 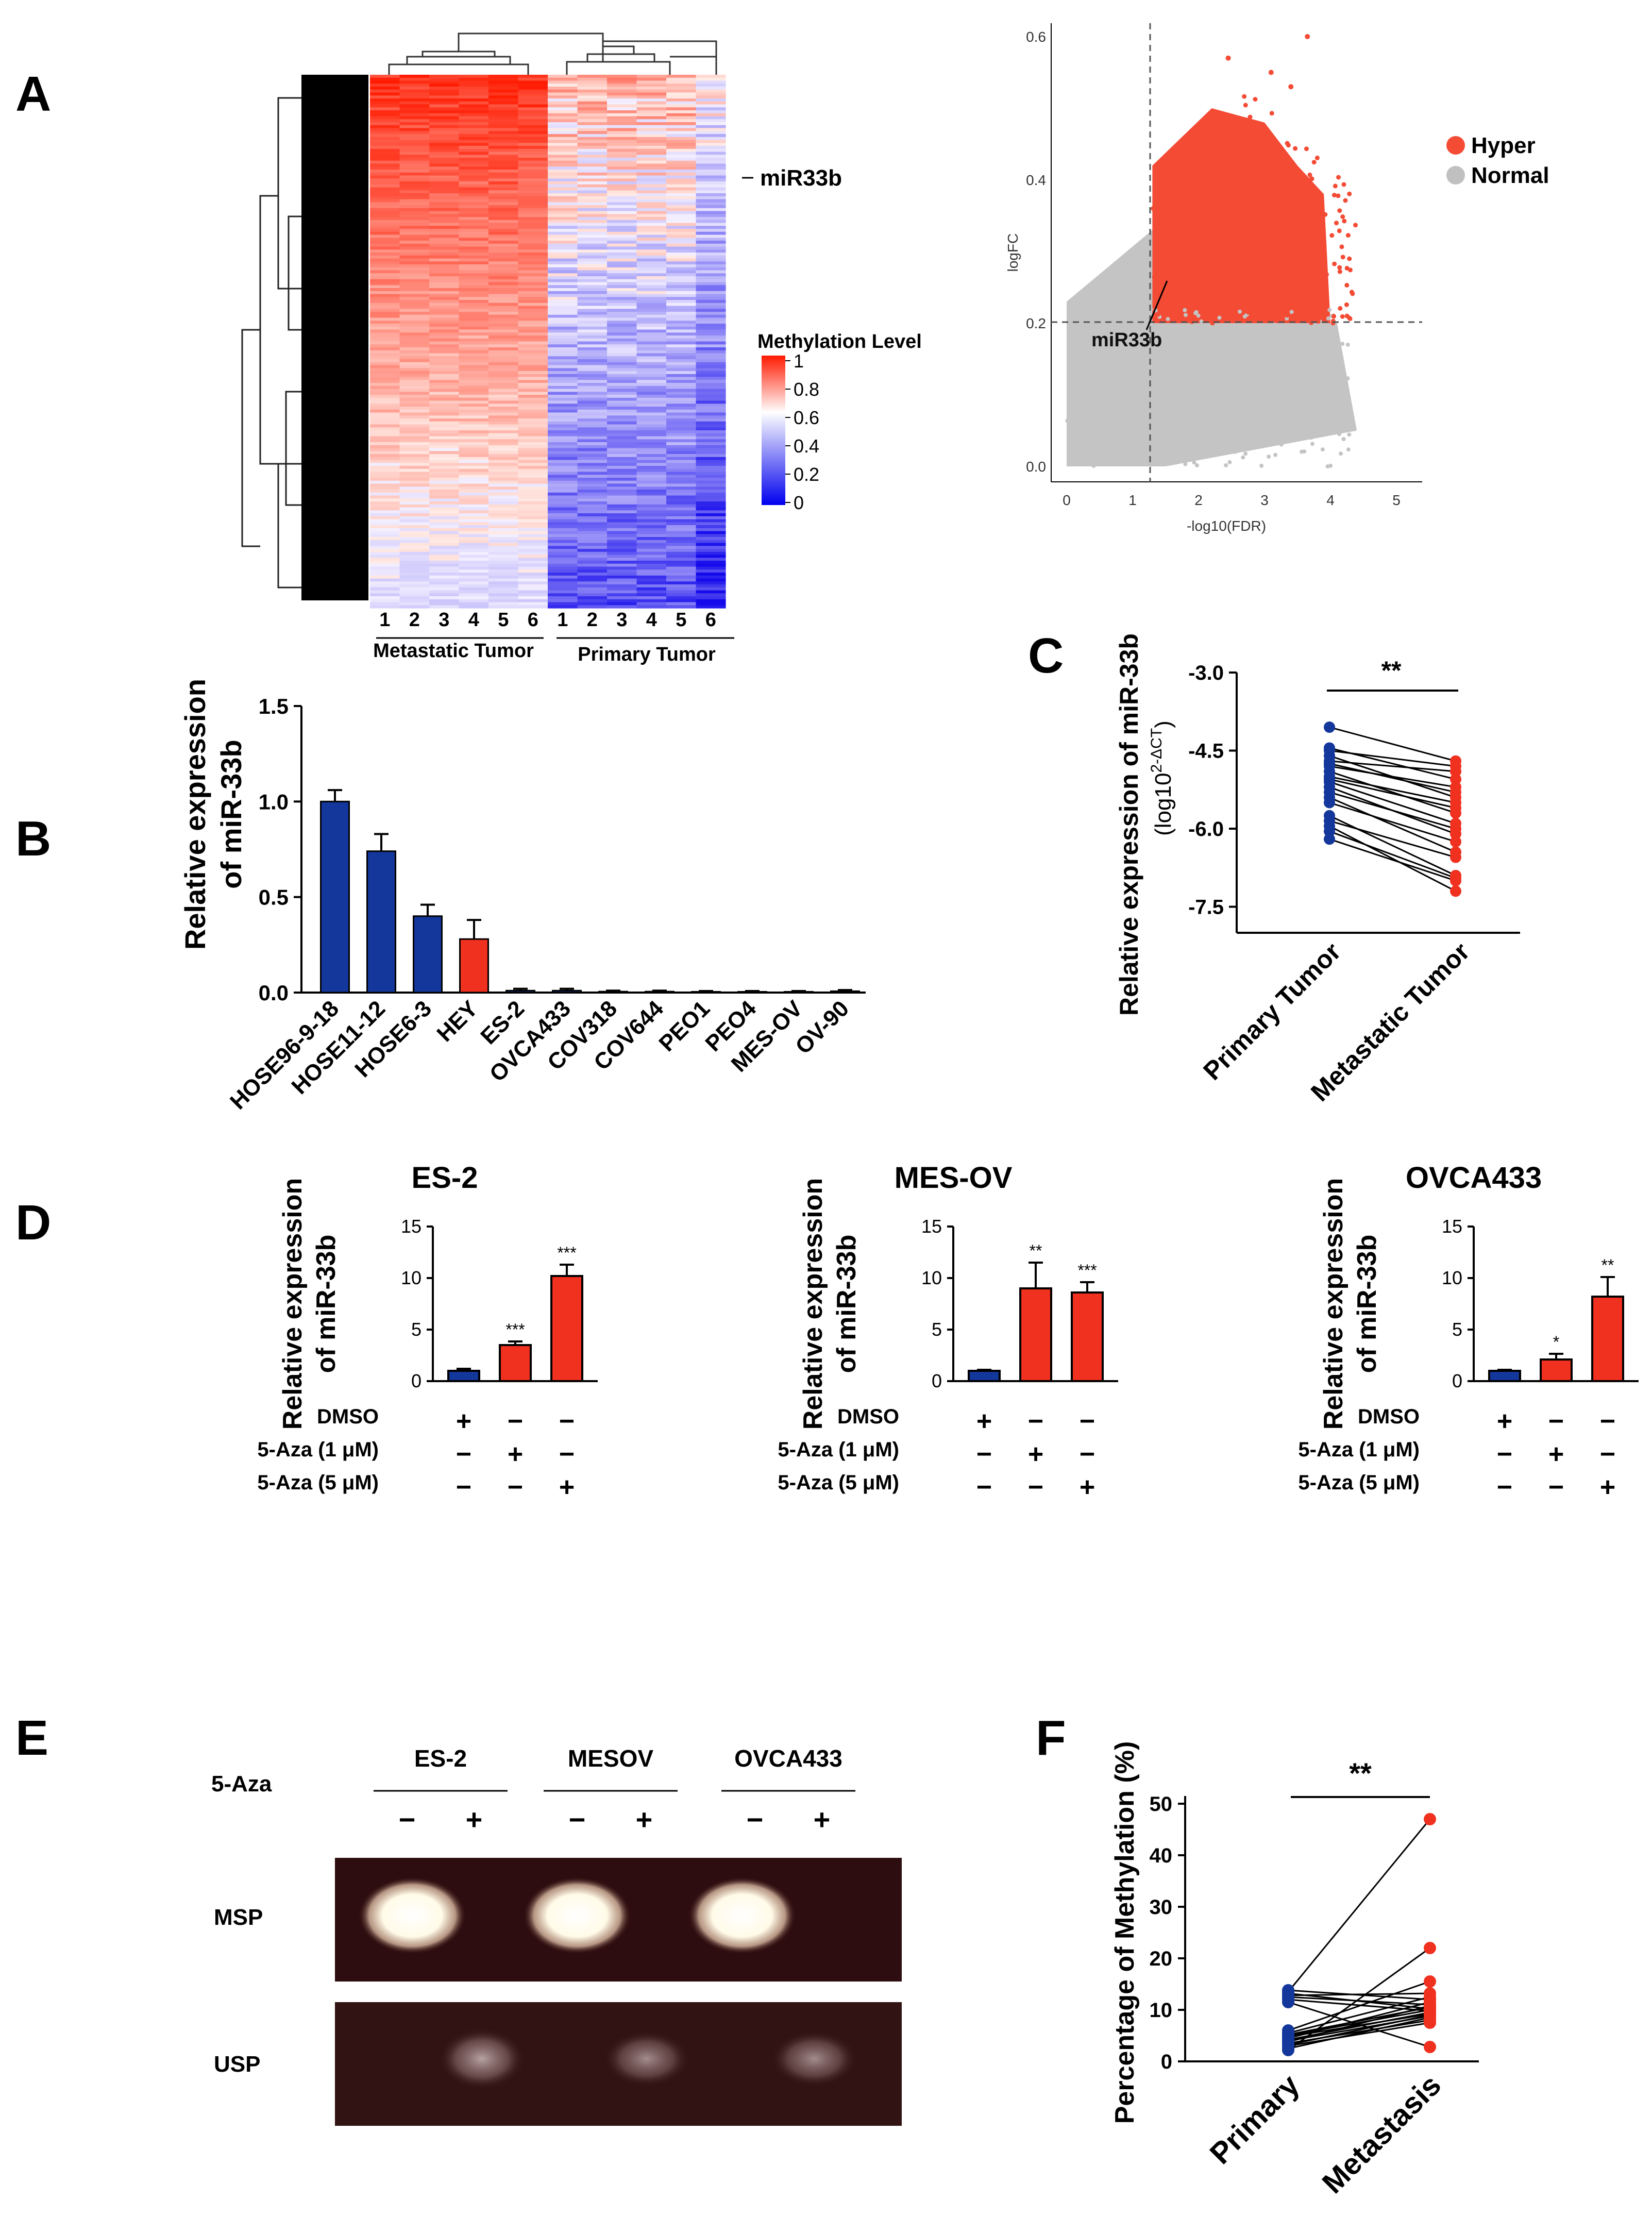 What do you see at coordinates (838, 1450) in the screenshot?
I see `panel-d-treatment-label: 5-Aza (1 μM)` at bounding box center [838, 1450].